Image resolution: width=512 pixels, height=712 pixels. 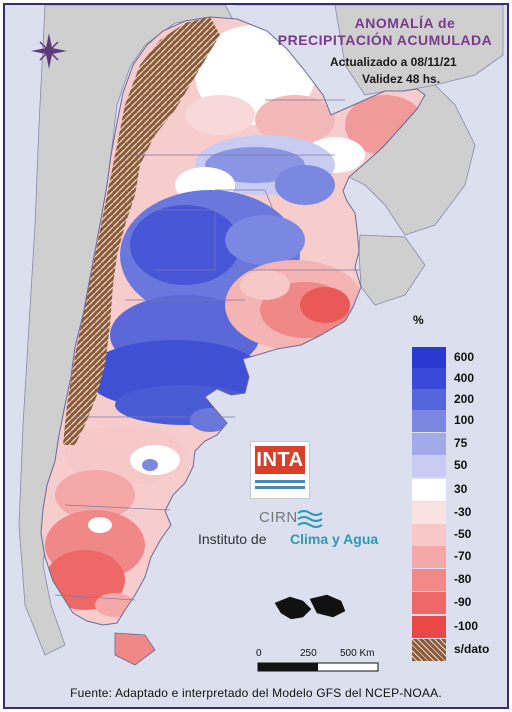 I want to click on legend-label: 75, so click(x=461, y=443).